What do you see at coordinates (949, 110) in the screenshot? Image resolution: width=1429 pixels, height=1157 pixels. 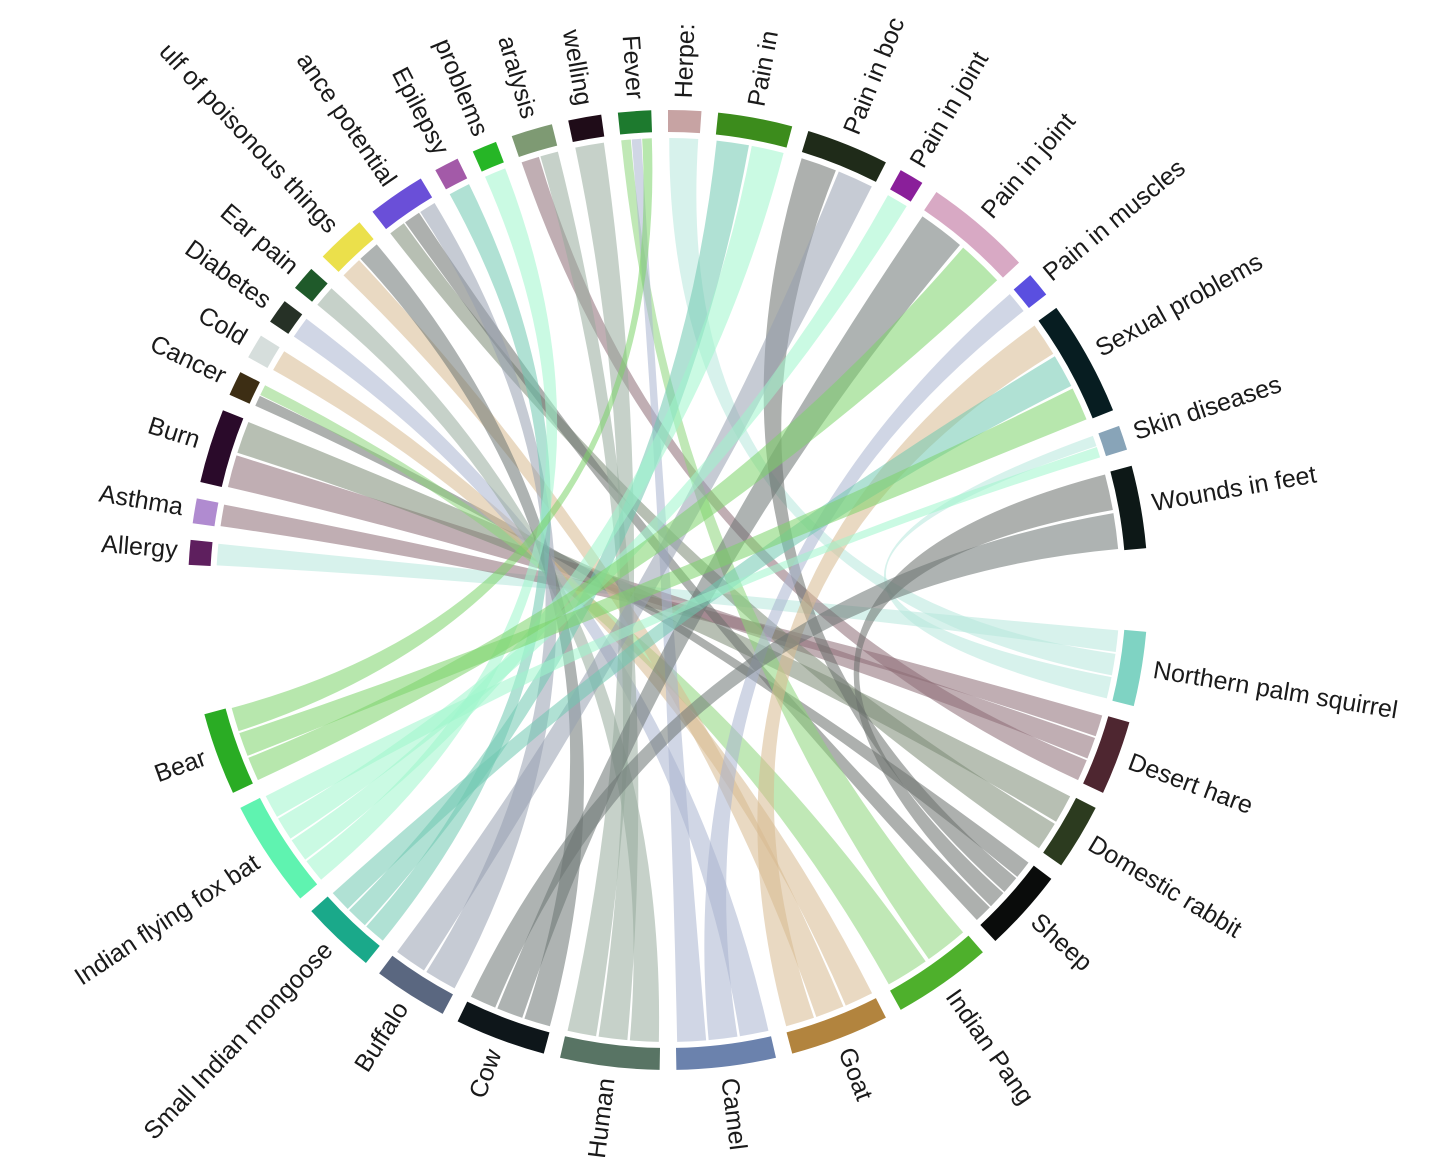 I see `label-painjoint1: Pain in joint` at bounding box center [949, 110].